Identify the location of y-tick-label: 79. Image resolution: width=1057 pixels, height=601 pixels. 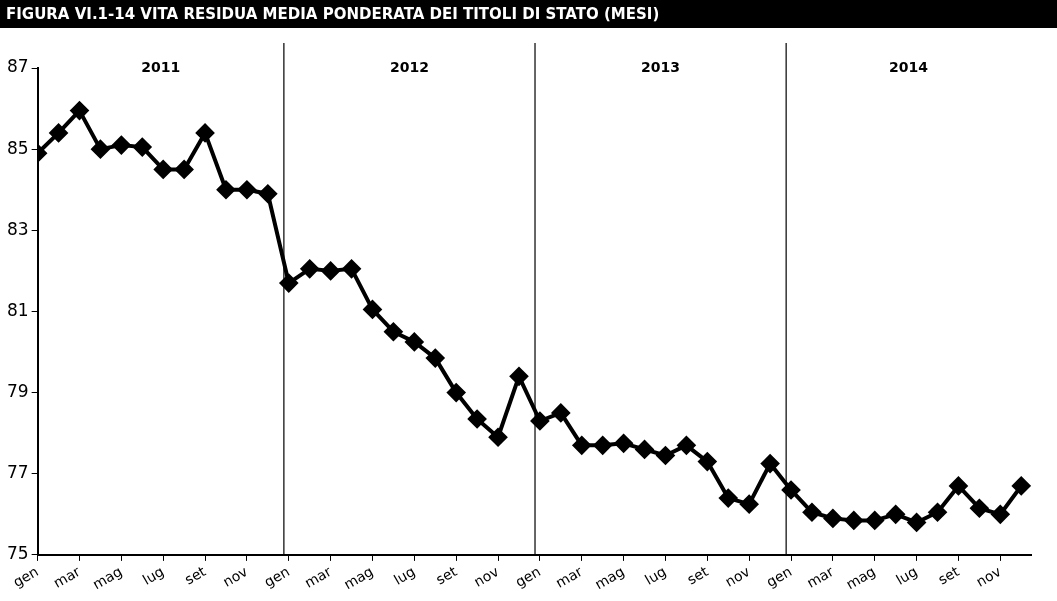
(17, 391).